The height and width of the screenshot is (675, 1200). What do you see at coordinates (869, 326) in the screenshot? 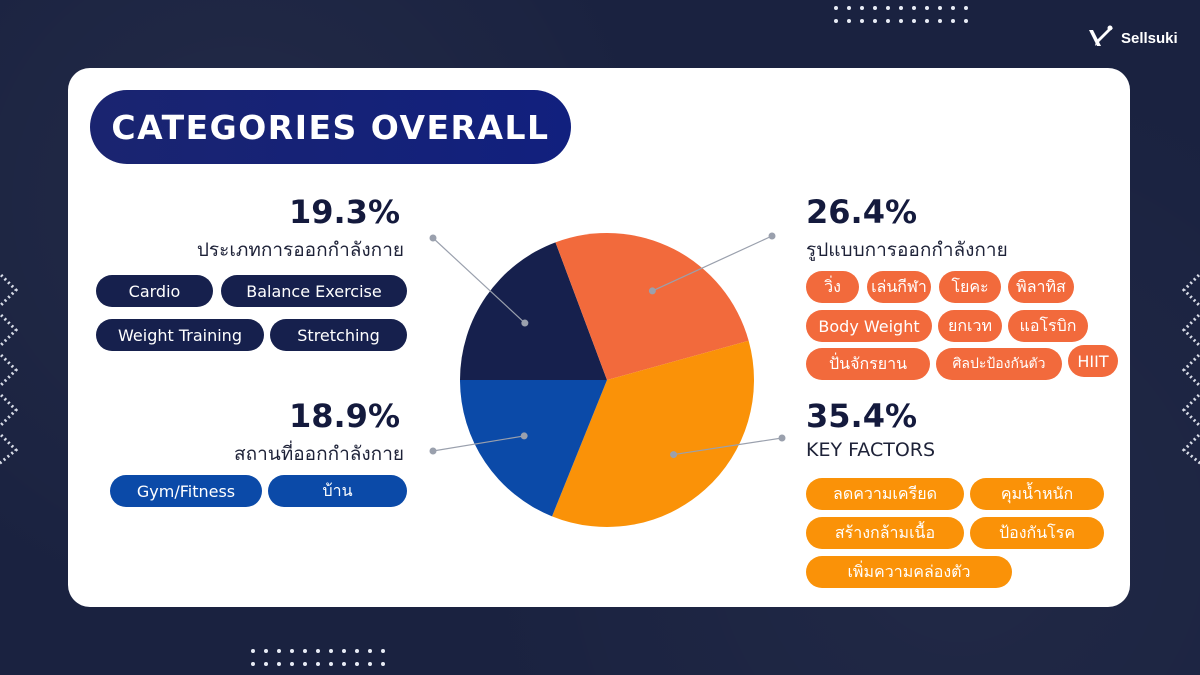
I see `tag-body-weight: Body Weight` at bounding box center [869, 326].